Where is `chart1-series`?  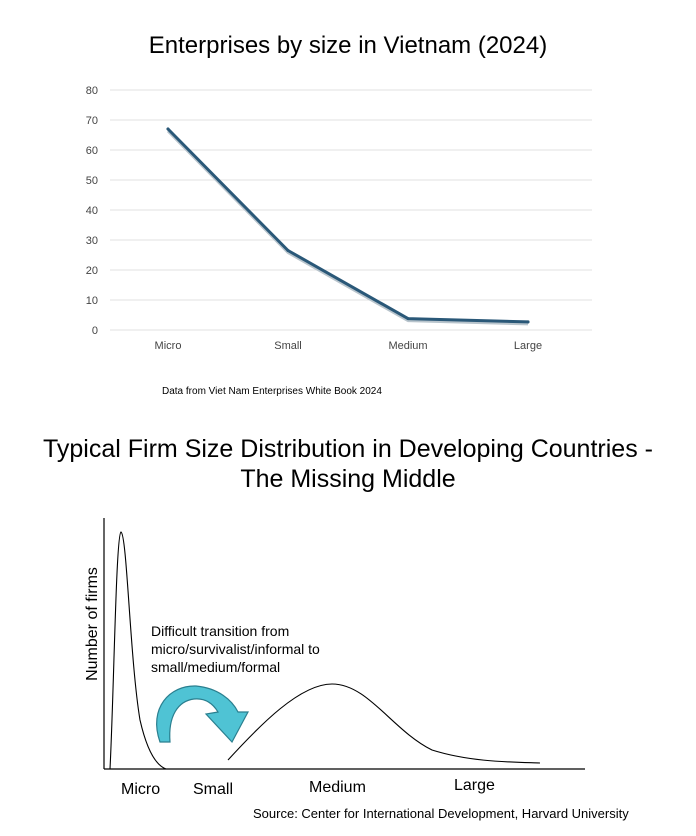 chart1-series is located at coordinates (348, 226).